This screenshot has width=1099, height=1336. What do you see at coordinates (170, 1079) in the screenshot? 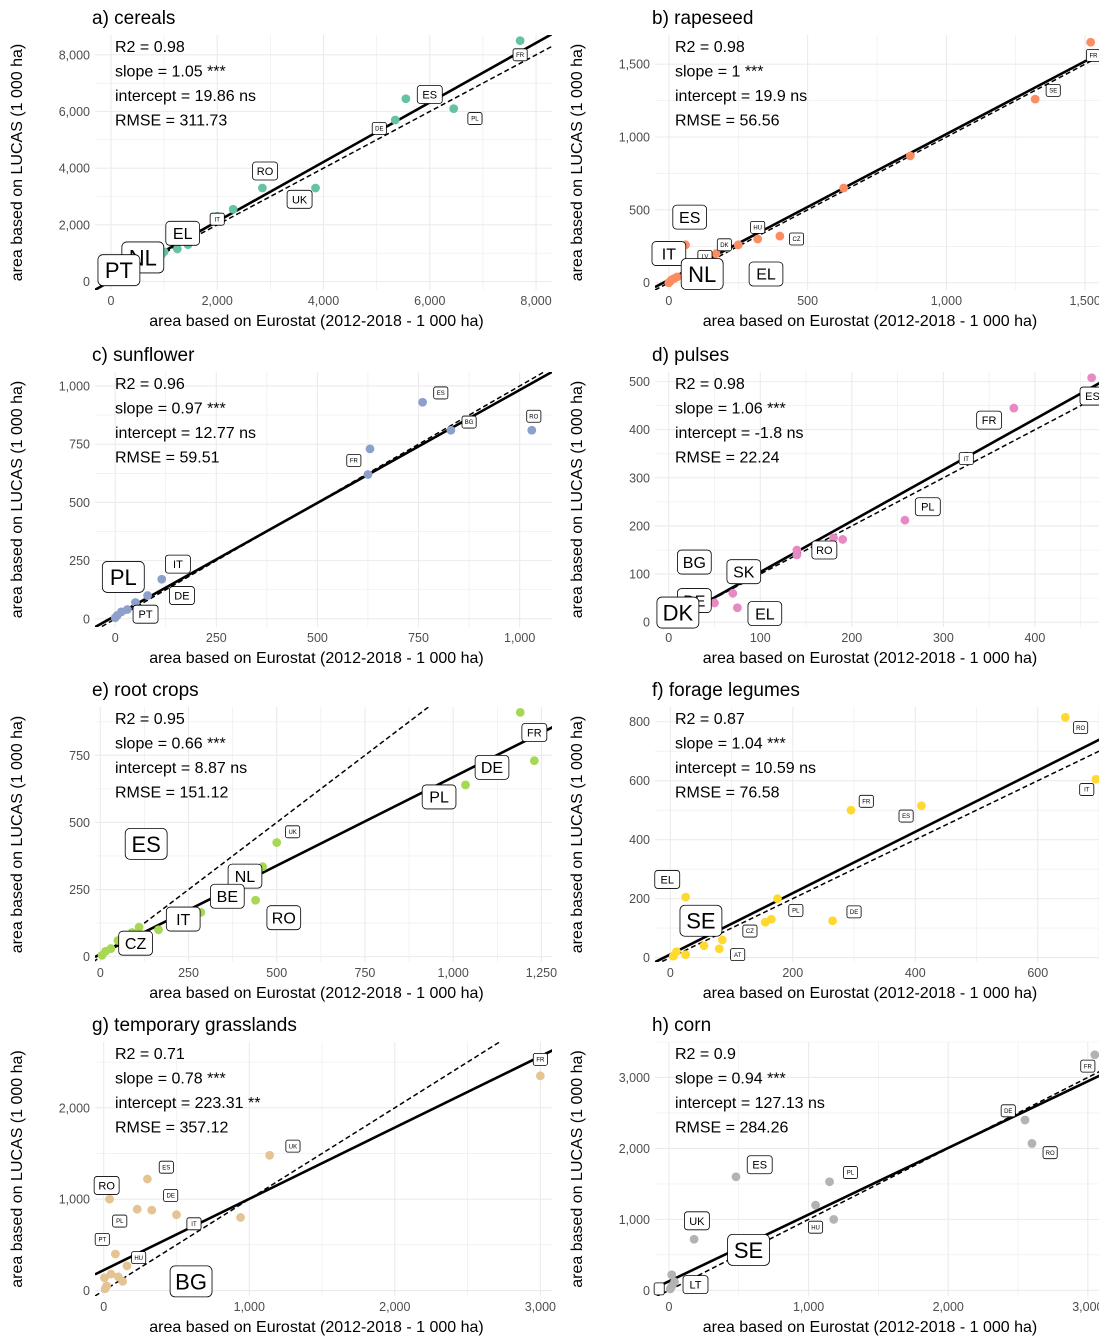
I see `stat-line: slope = 0.78 ***` at bounding box center [170, 1079].